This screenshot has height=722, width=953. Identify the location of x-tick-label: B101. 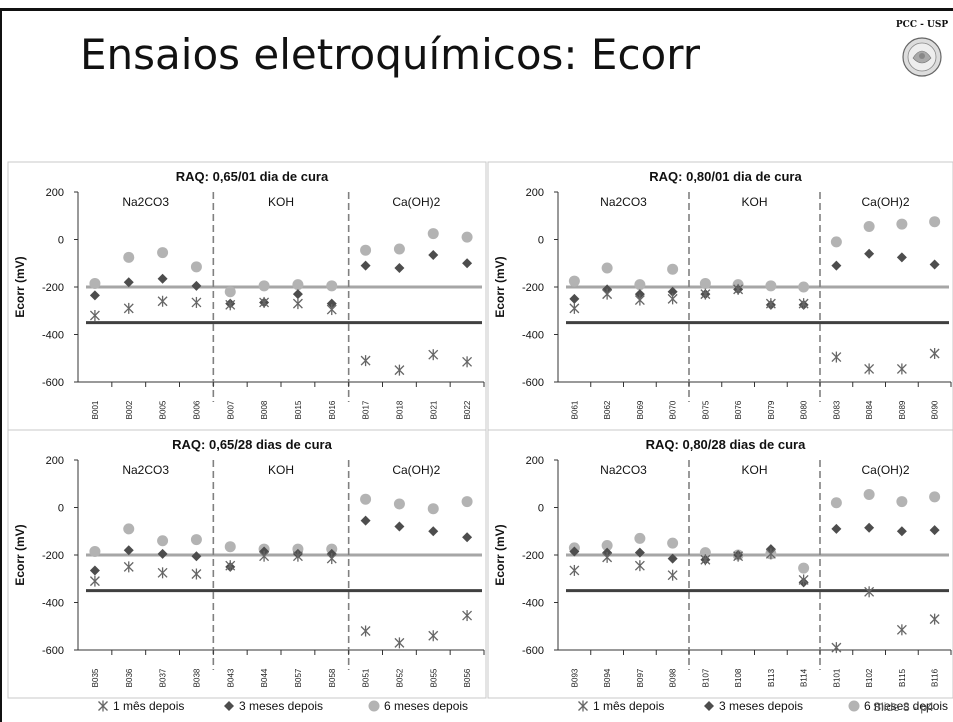
(836, 677).